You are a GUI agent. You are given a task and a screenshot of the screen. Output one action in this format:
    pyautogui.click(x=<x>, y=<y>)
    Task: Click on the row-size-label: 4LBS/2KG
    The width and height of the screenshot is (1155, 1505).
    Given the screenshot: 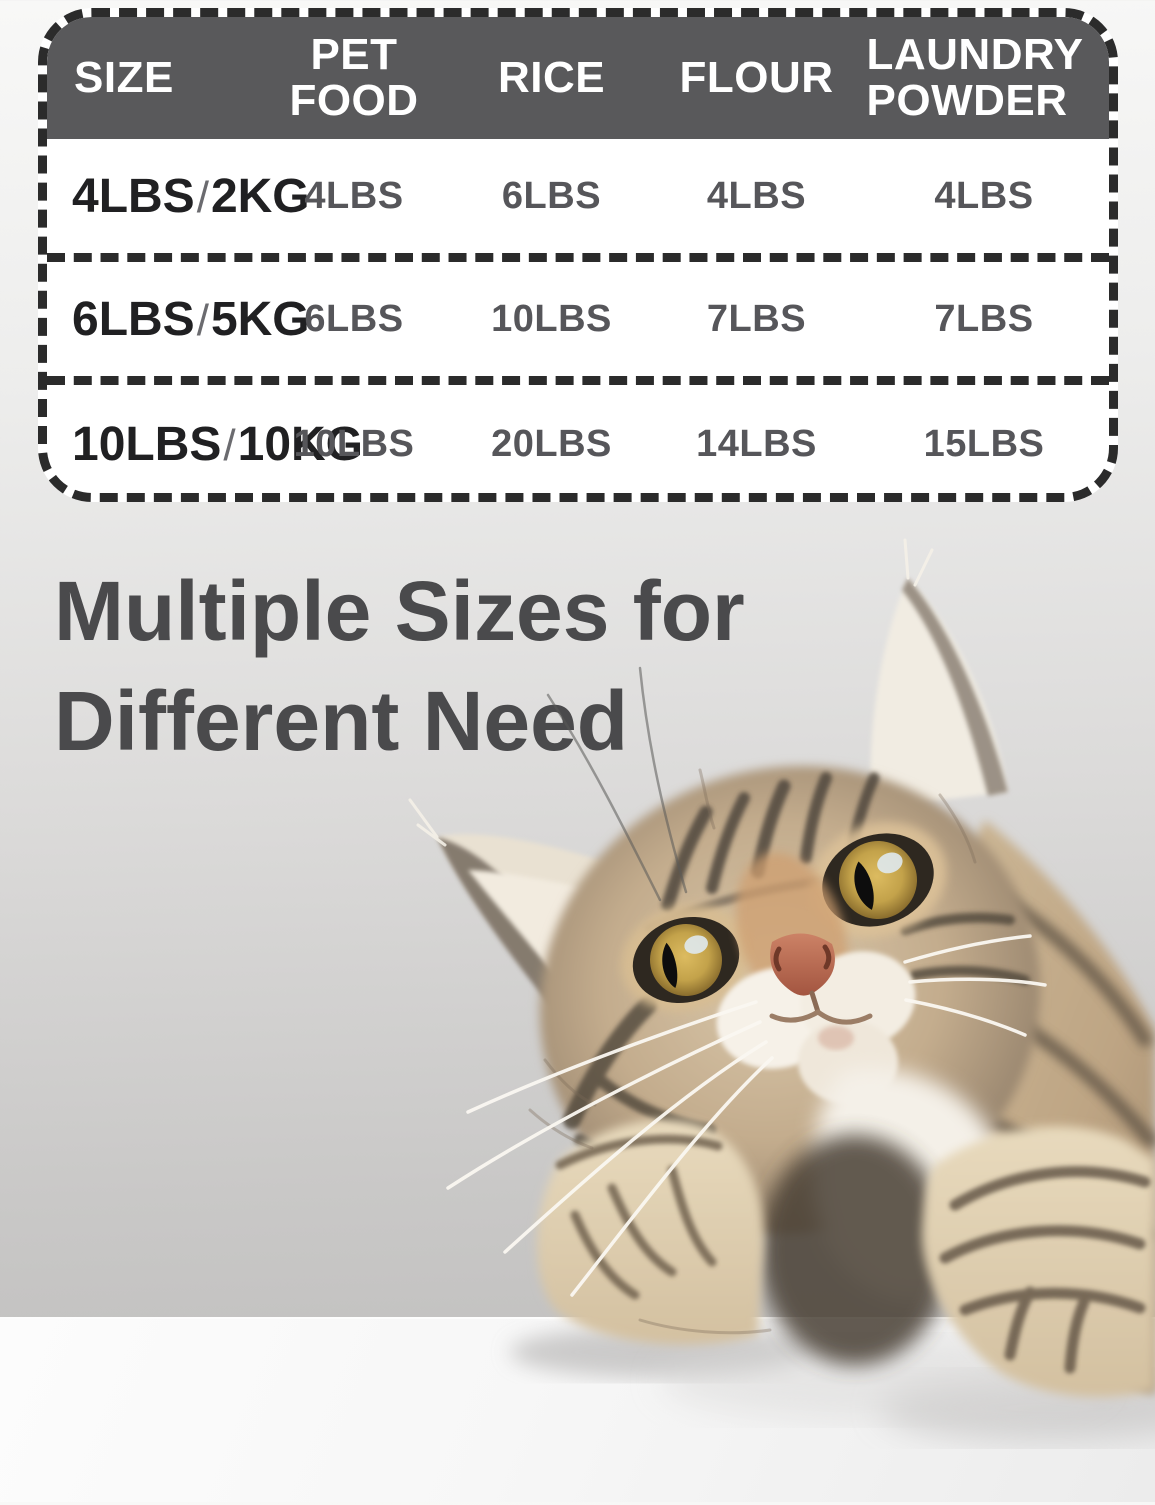 What is the action you would take?
    pyautogui.click(x=191, y=196)
    